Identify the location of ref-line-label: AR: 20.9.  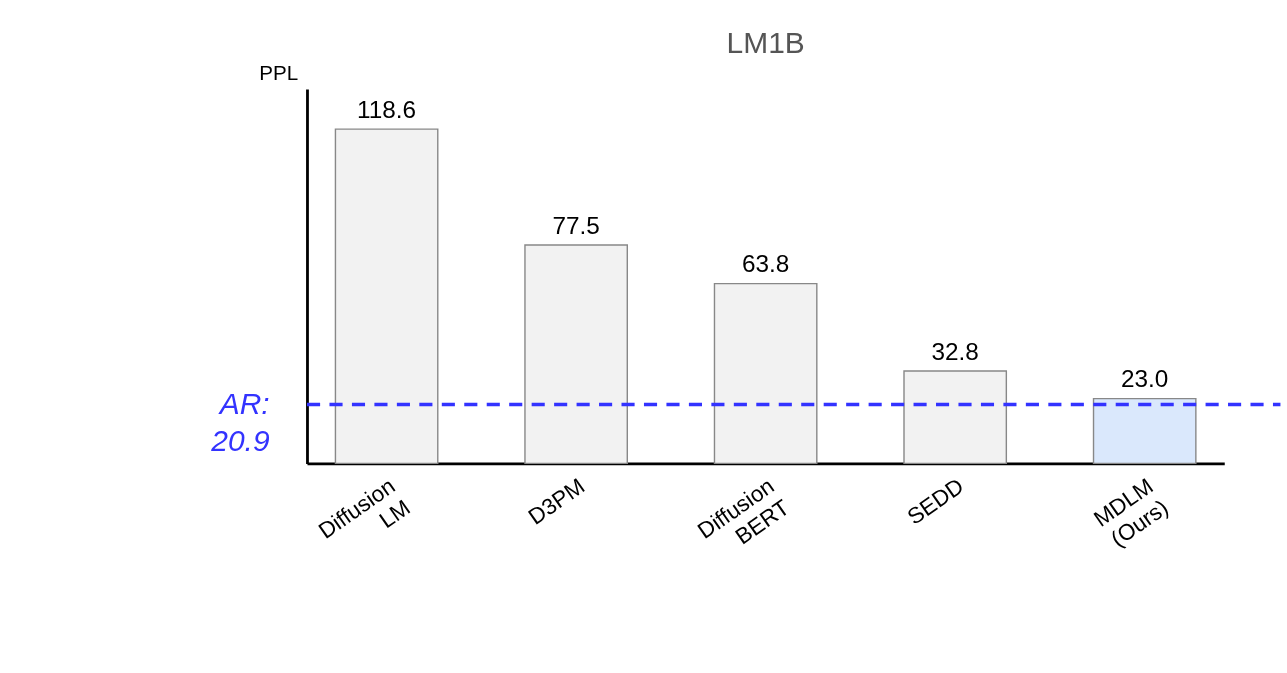
(240, 422).